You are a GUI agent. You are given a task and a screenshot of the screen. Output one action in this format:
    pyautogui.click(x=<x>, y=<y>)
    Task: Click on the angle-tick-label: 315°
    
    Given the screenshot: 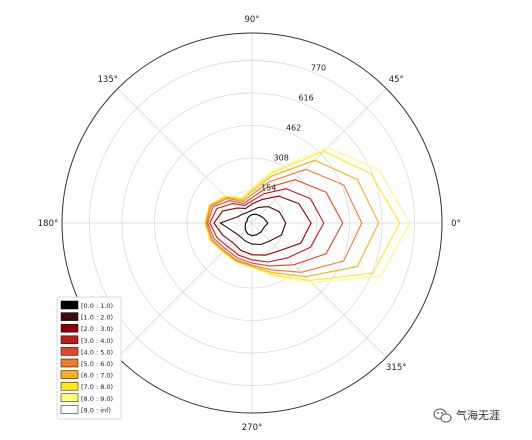 What is the action you would take?
    pyautogui.click(x=396, y=368)
    